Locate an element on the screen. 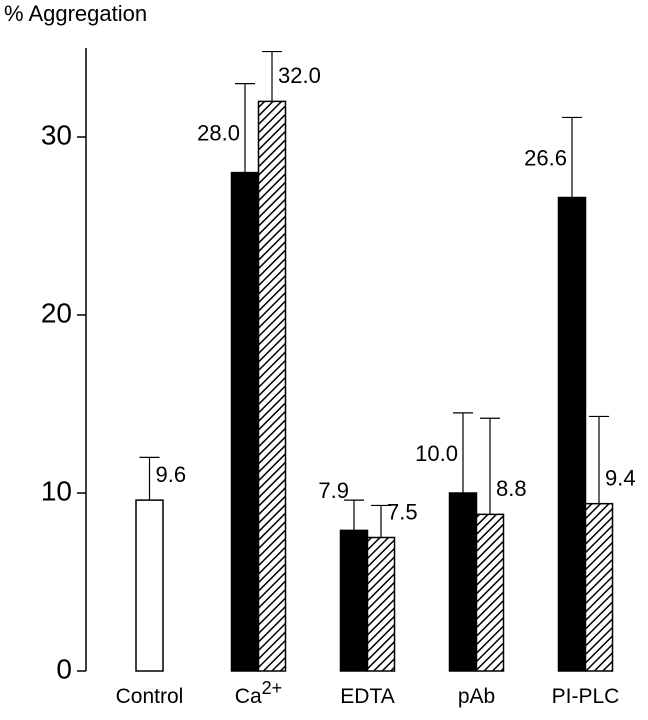 The image size is (648, 720). x-tick-label: pAb is located at coordinates (476, 696).